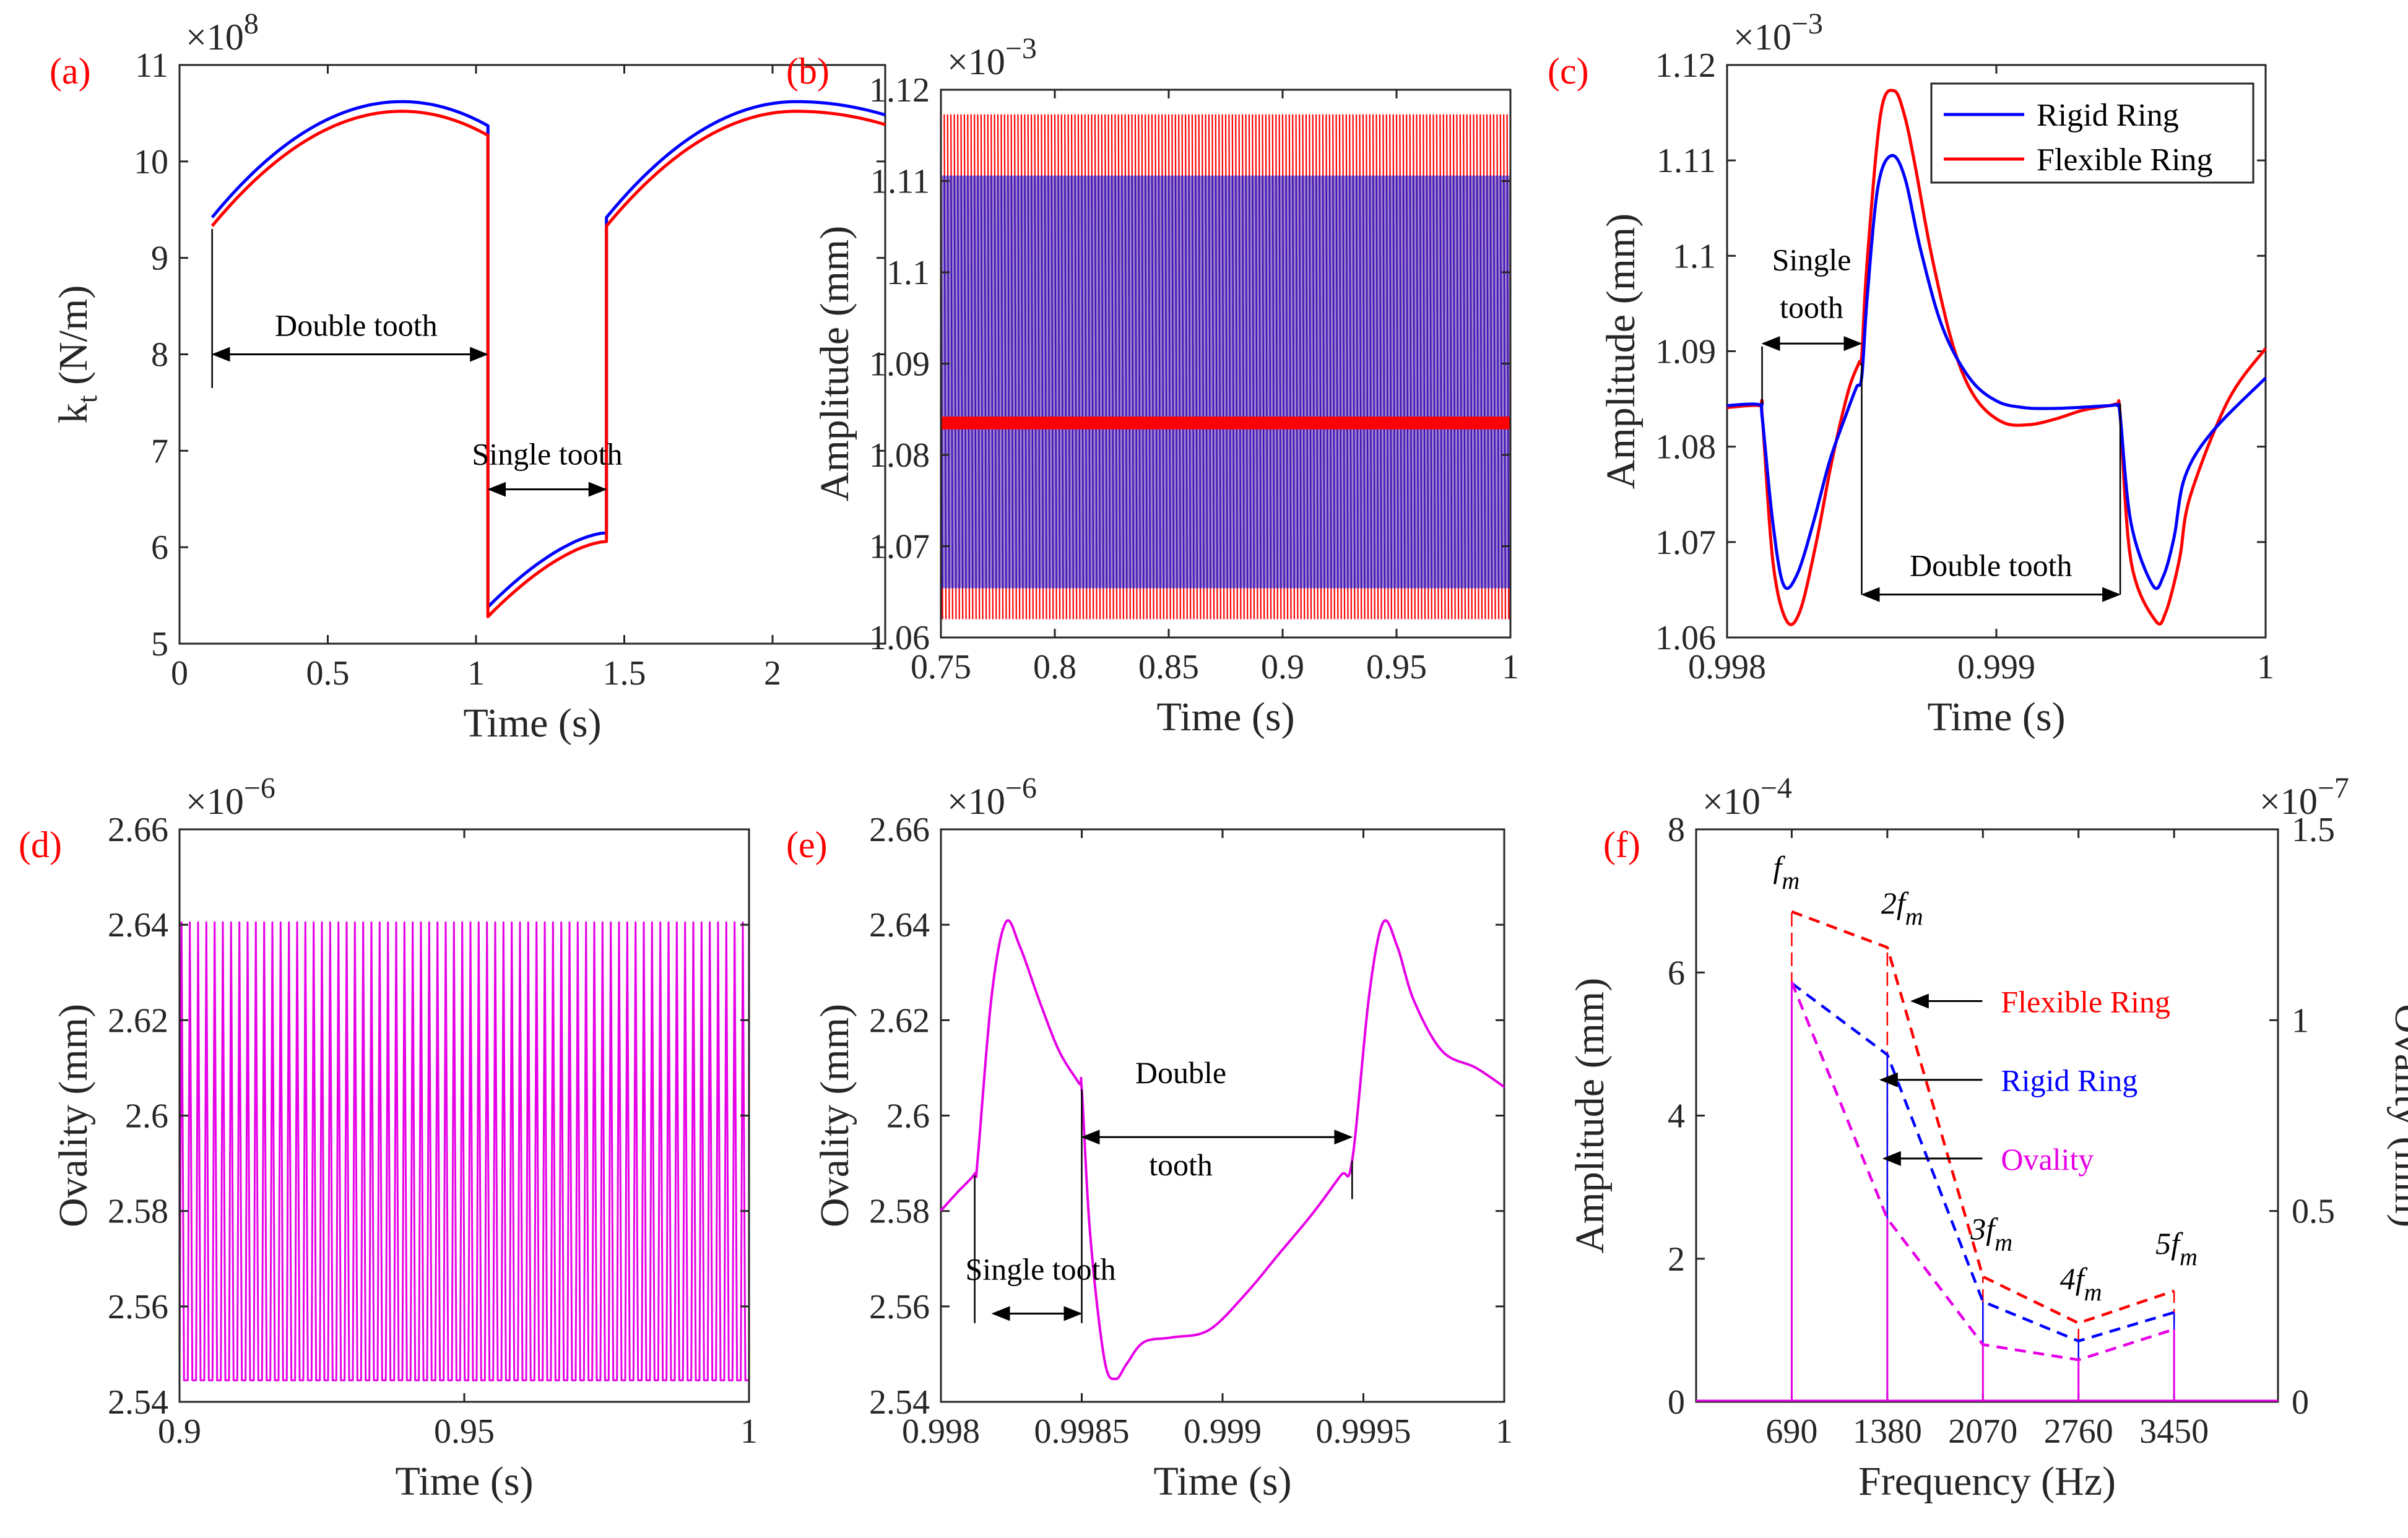 This screenshot has height=1538, width=2408. What do you see at coordinates (1181, 1164) in the screenshot?
I see `double-tooth-label-line2: tooth` at bounding box center [1181, 1164].